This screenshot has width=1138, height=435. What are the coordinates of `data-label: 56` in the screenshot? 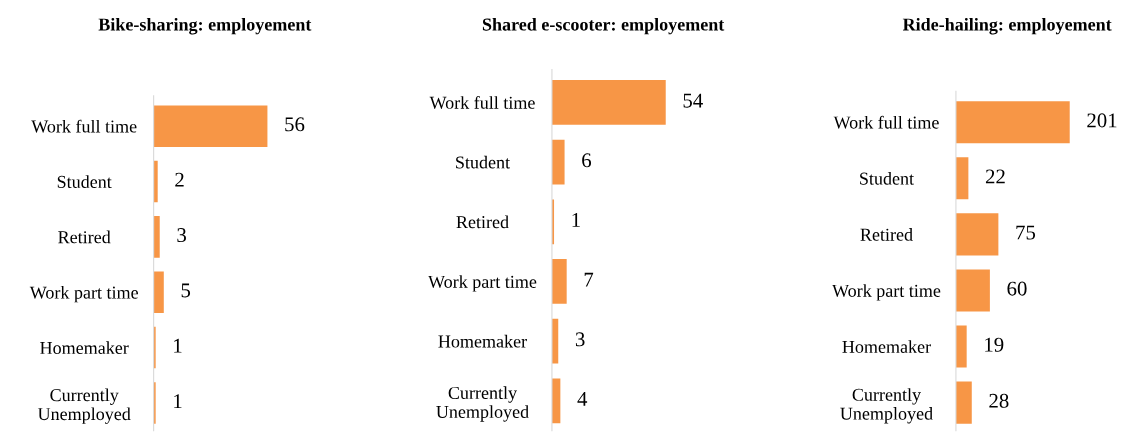 It's located at (295, 124).